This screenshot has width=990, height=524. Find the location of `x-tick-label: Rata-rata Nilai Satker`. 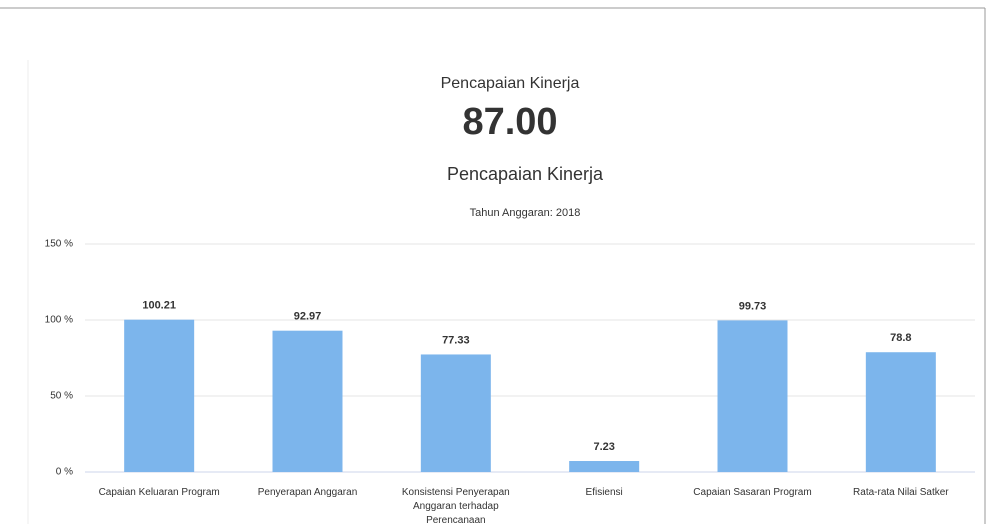

x-tick-label: Rata-rata Nilai Satker is located at coordinates (901, 492).